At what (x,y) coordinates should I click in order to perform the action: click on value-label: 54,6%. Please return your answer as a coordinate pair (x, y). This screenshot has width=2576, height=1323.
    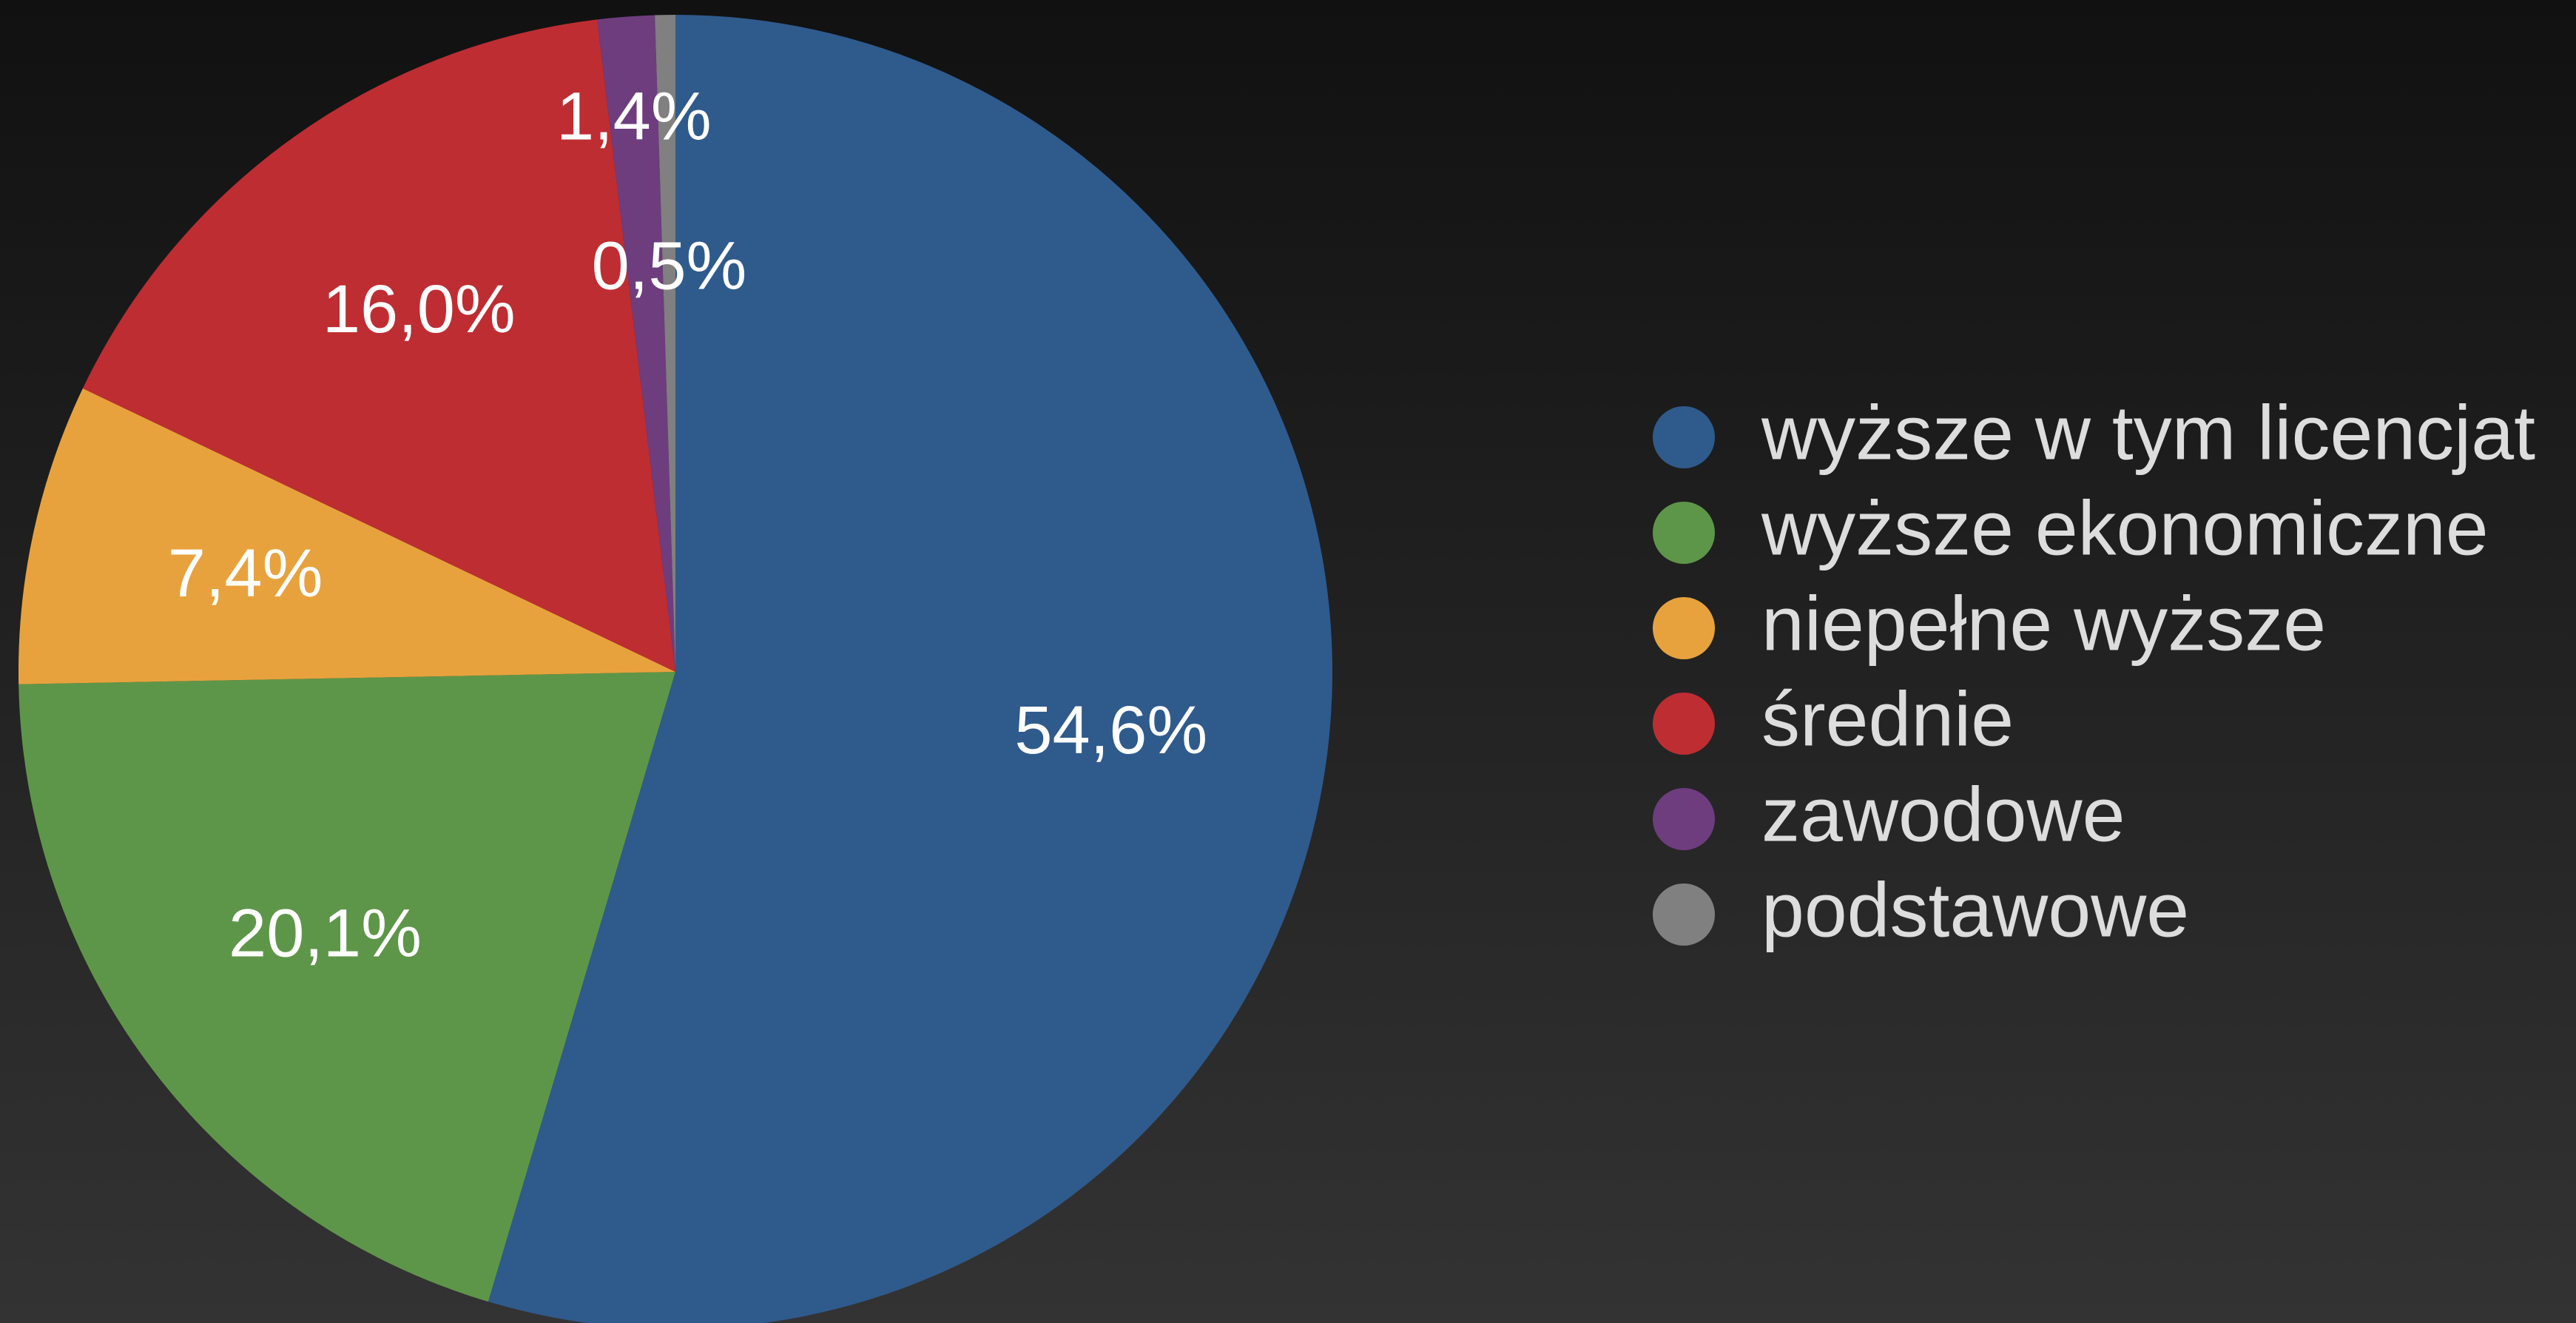
    Looking at the image, I should click on (1110, 730).